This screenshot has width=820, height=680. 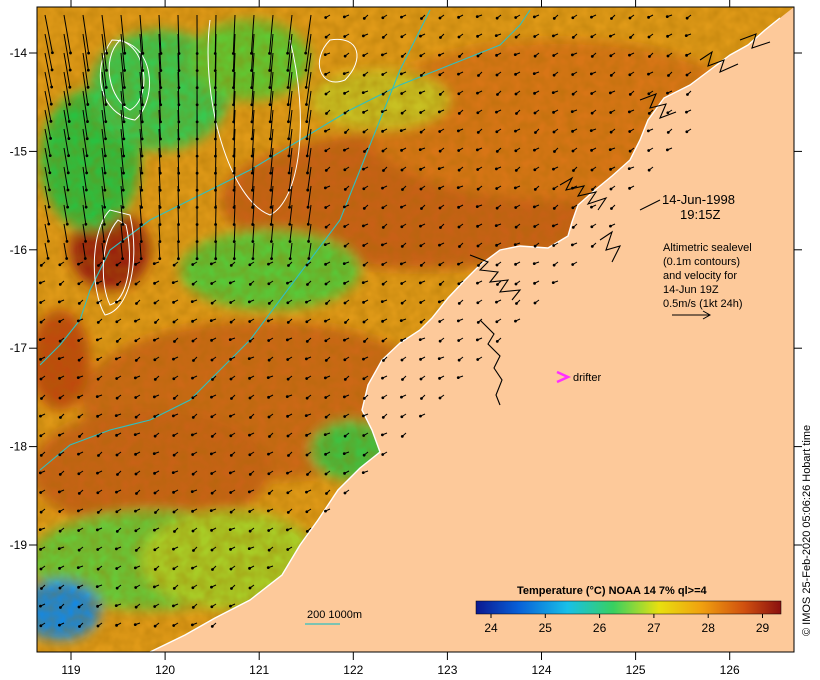 I want to click on lon-tick-label: 126, so click(x=730, y=670).